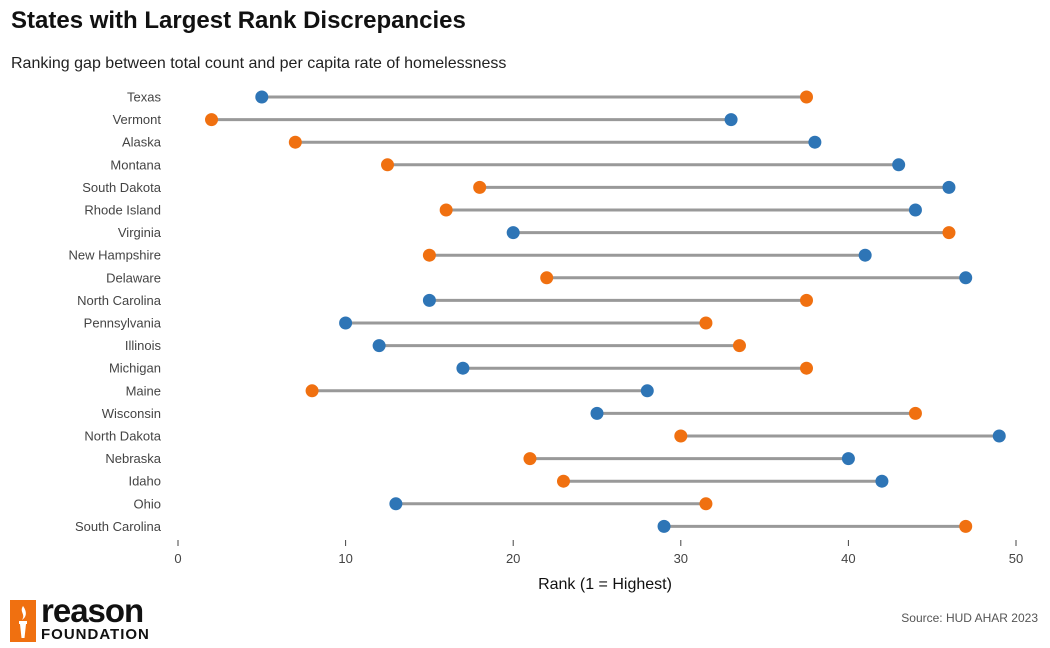 The height and width of the screenshot is (648, 1050). What do you see at coordinates (122, 187) in the screenshot?
I see `y-tick-label: South Dakota` at bounding box center [122, 187].